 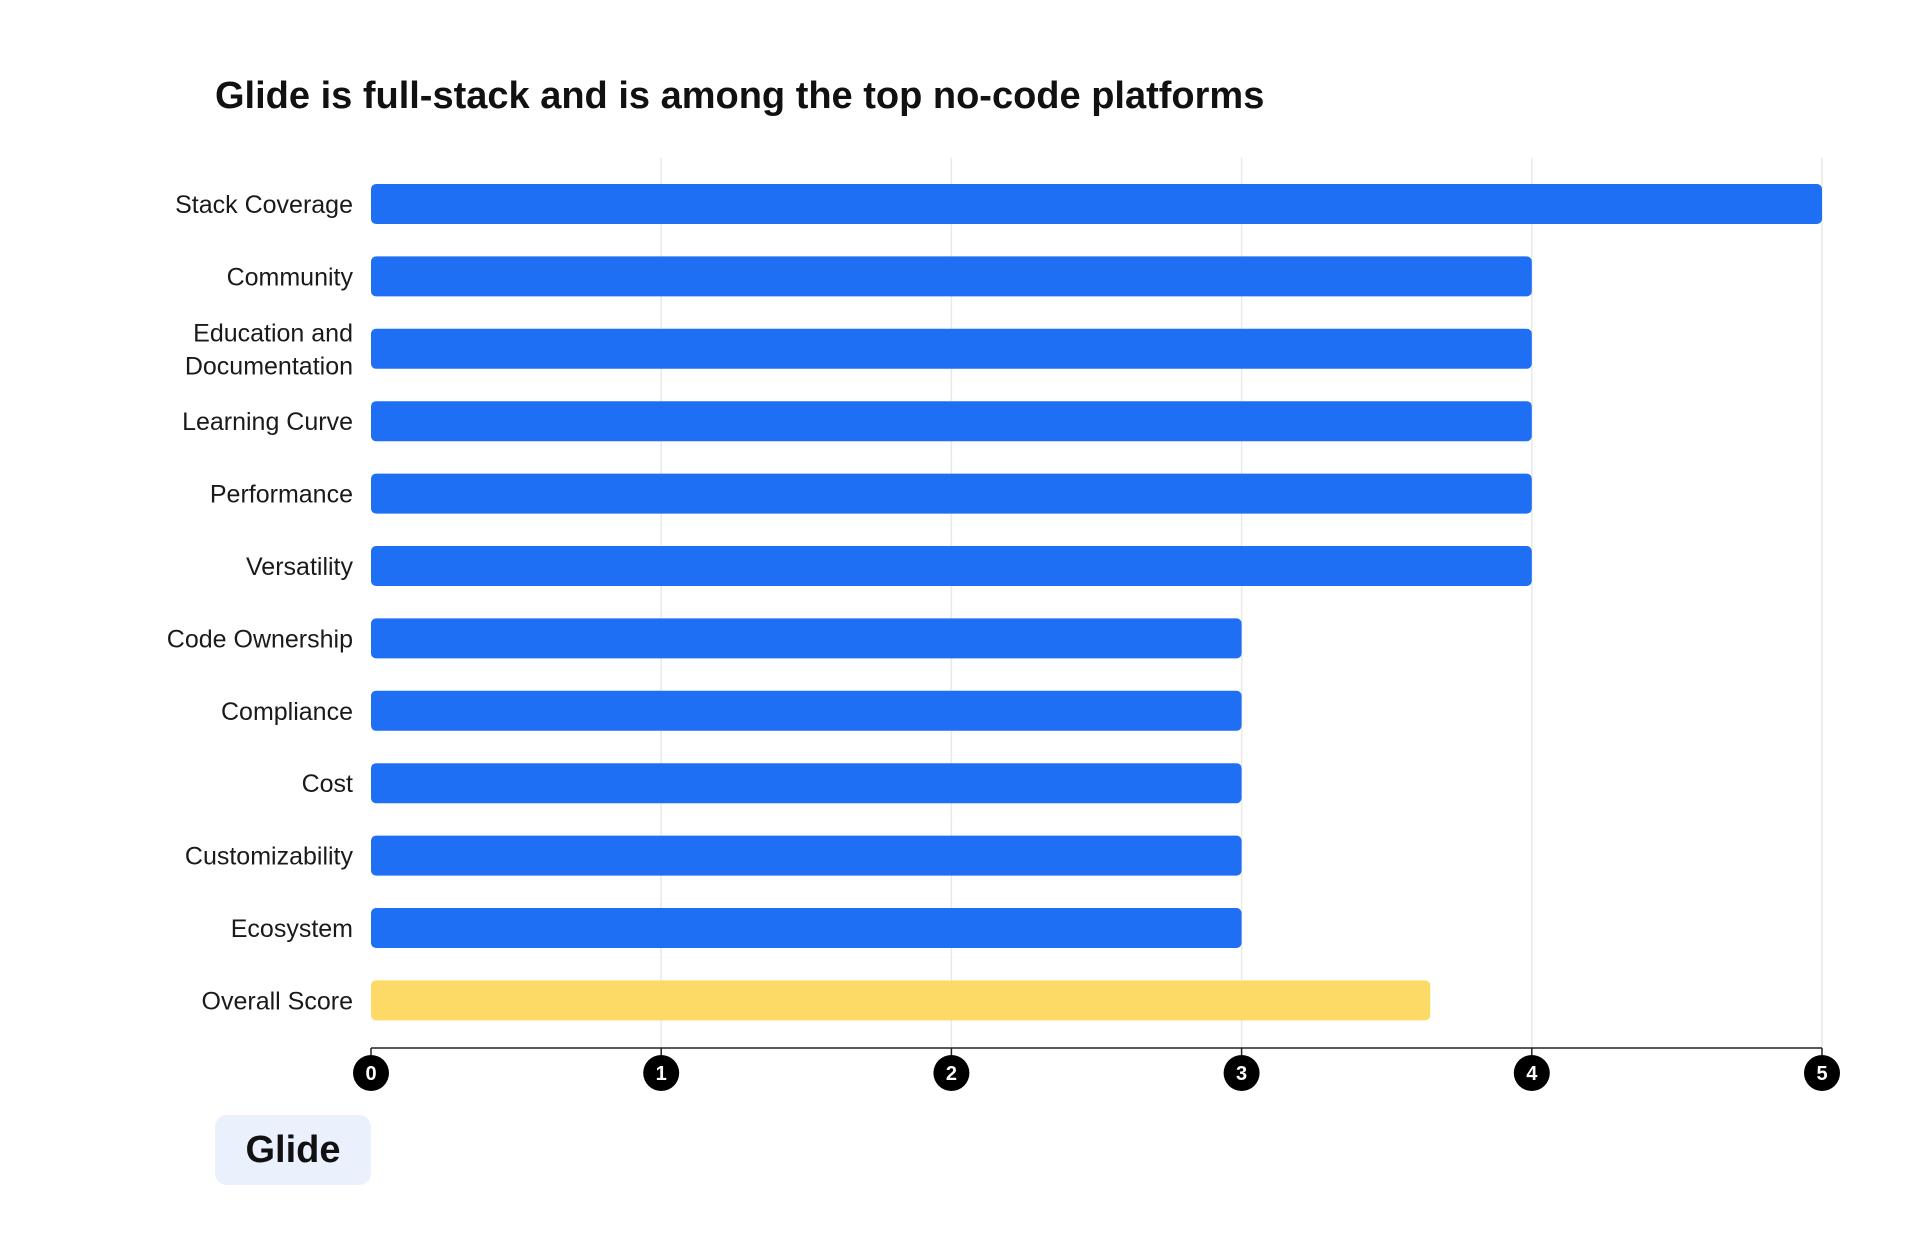 I want to click on category-label: Education and Documentation, so click(x=269, y=349).